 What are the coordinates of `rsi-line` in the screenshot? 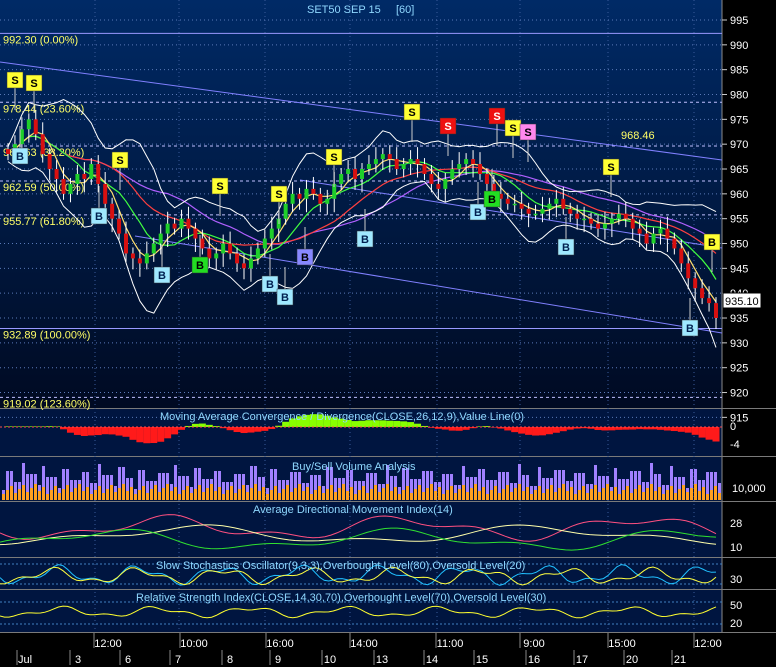 It's located at (358, 612).